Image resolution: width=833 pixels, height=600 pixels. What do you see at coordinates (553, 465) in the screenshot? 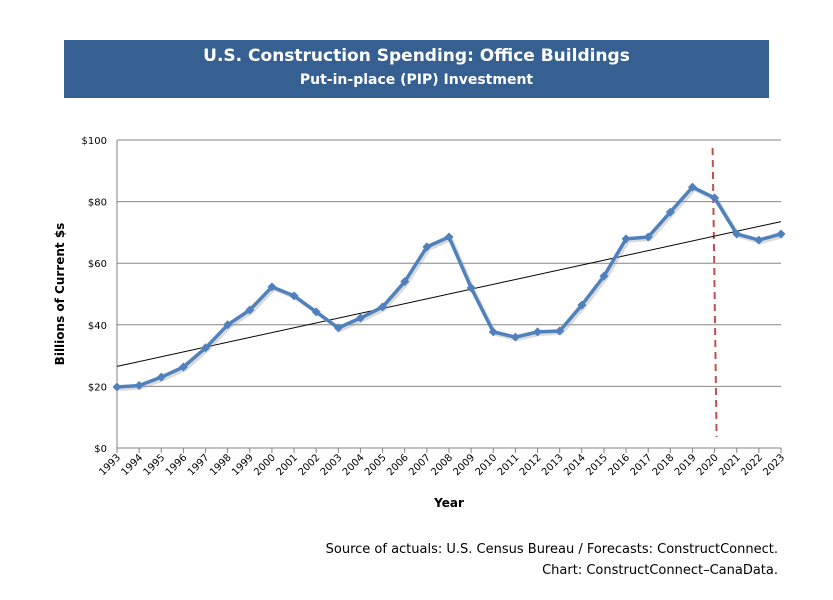
I see `x-tick-label: 2013` at bounding box center [553, 465].